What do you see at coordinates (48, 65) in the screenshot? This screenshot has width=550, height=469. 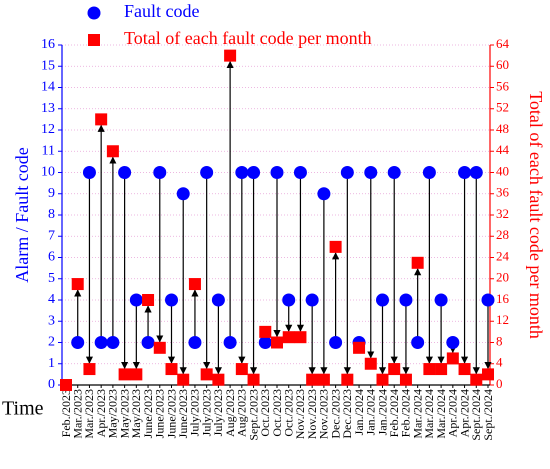 I see `y-tick-label: 15` at bounding box center [48, 65].